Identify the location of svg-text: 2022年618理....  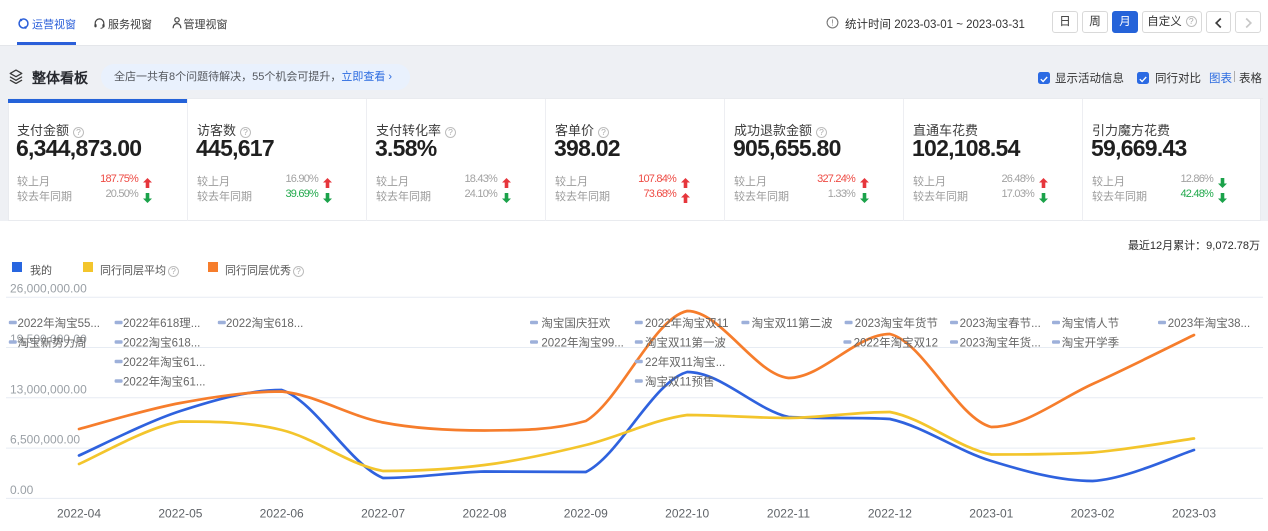
(161, 323).